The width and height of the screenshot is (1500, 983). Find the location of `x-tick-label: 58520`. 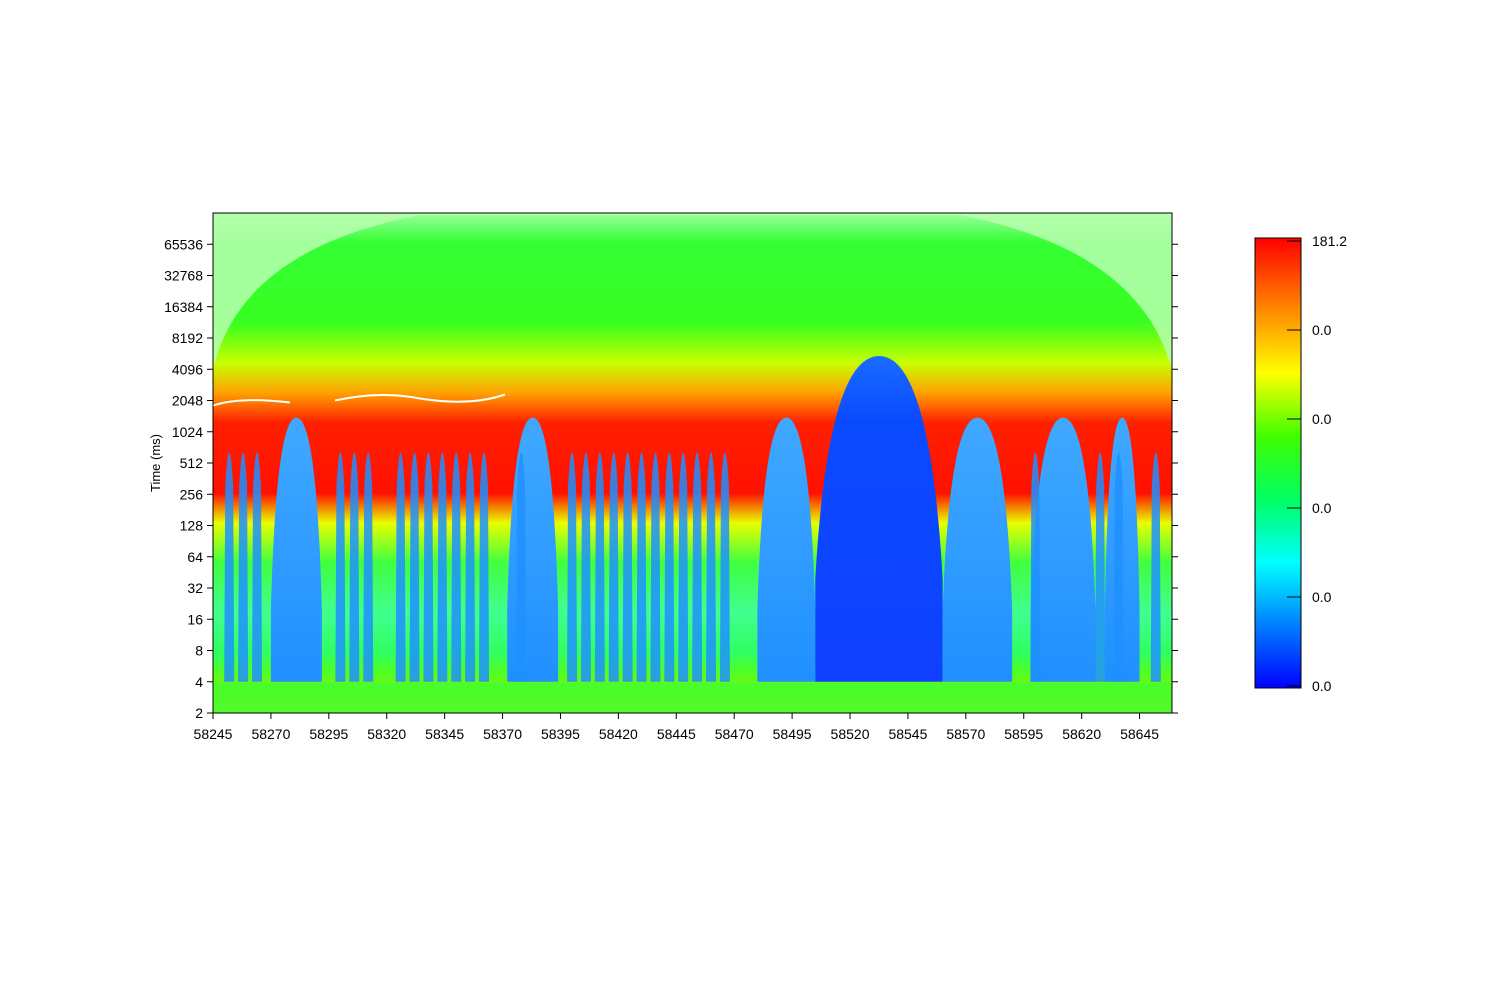

x-tick-label: 58520 is located at coordinates (850, 734).